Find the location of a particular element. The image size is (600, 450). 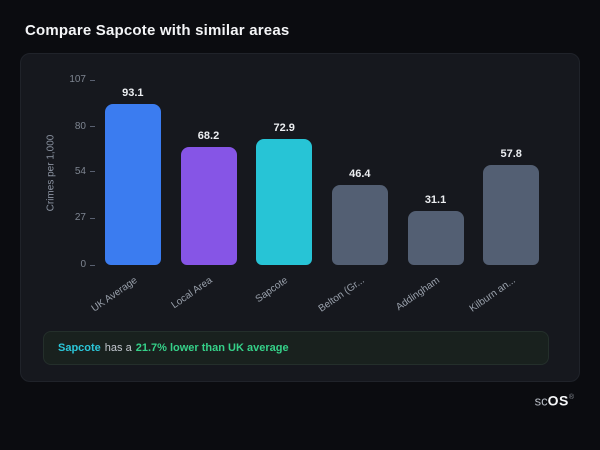

x-axis-label: Sapcote is located at coordinates (272, 290).